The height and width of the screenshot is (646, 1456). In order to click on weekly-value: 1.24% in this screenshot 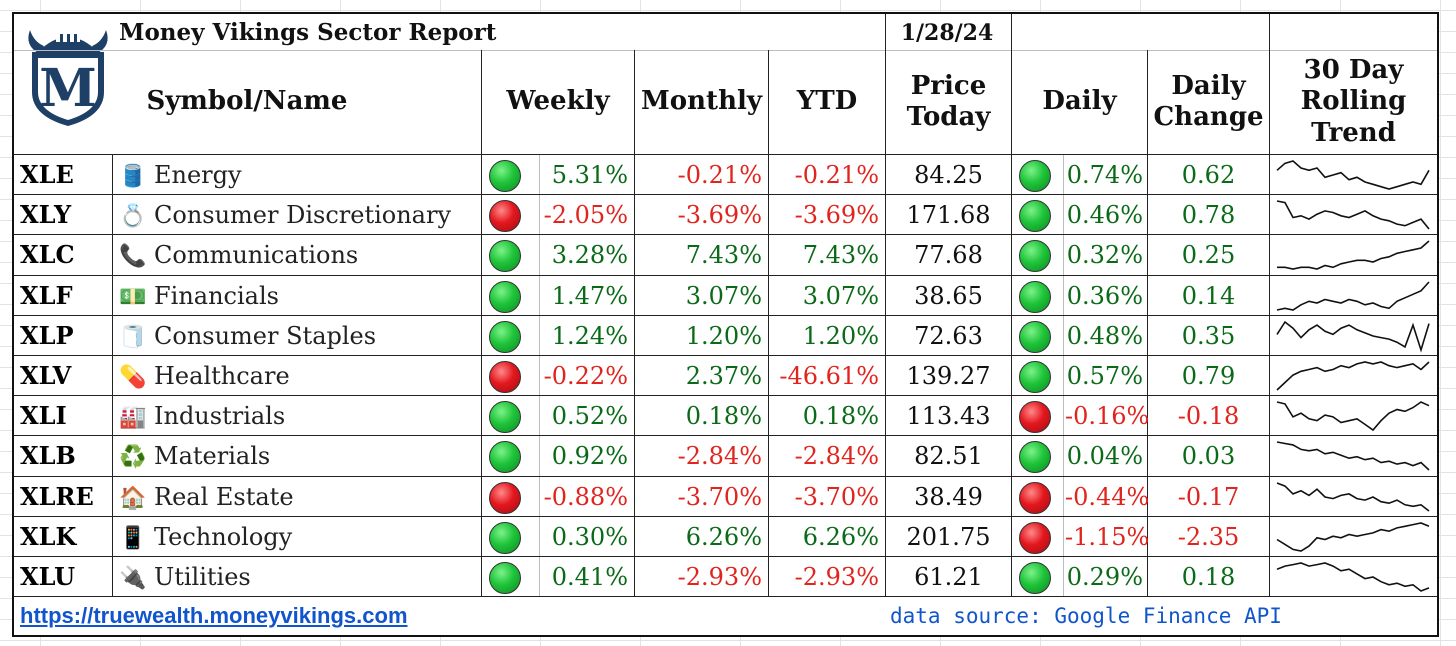, I will do `click(589, 335)`.